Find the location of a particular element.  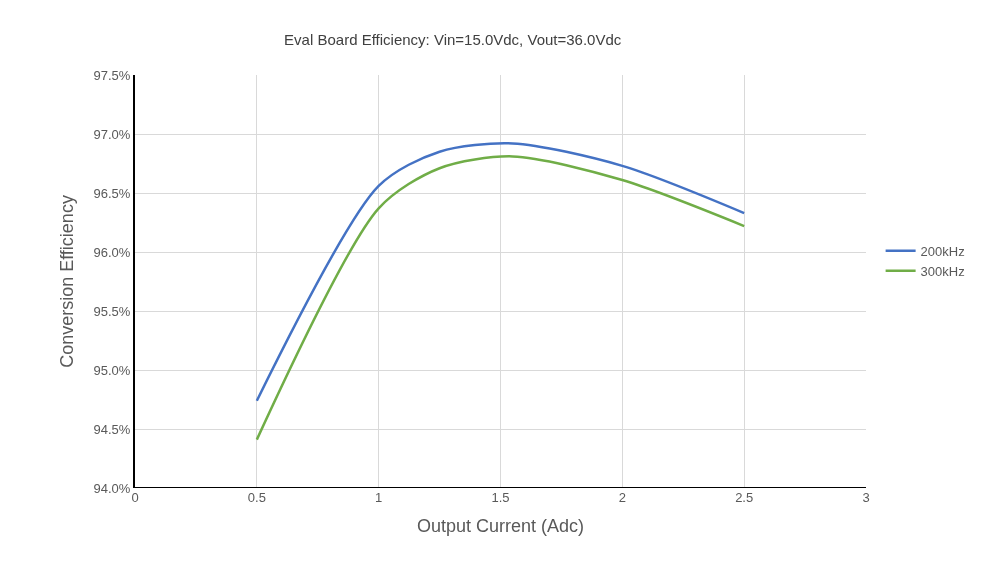

x-axis-title: Output Current (Adc) is located at coordinates (500, 526).